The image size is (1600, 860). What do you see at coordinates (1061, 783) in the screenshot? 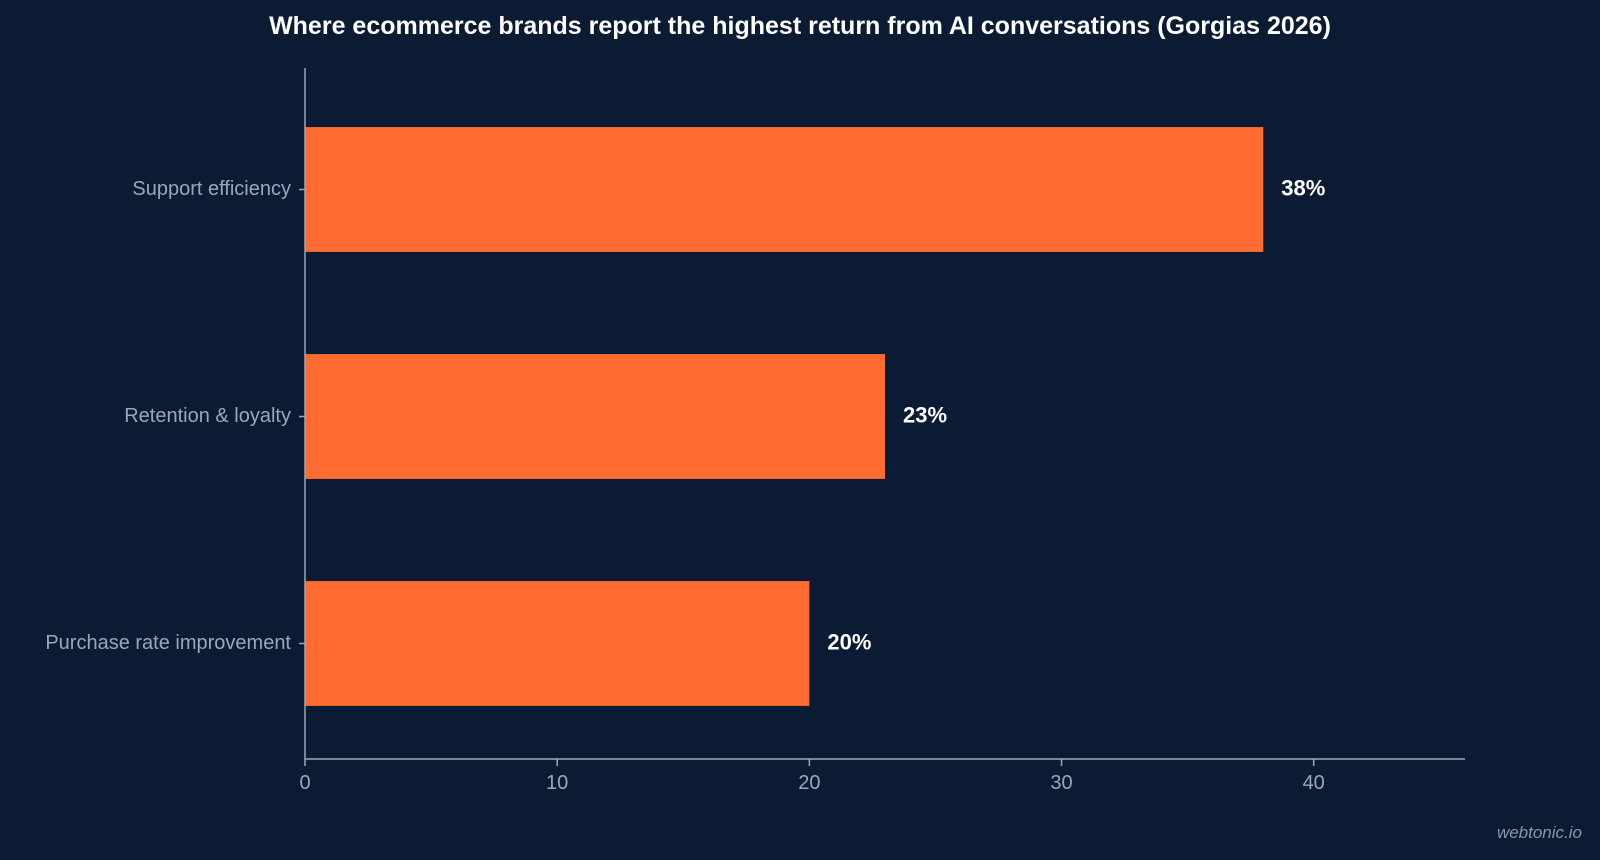
I see `x-tick-label: 30` at bounding box center [1061, 783].